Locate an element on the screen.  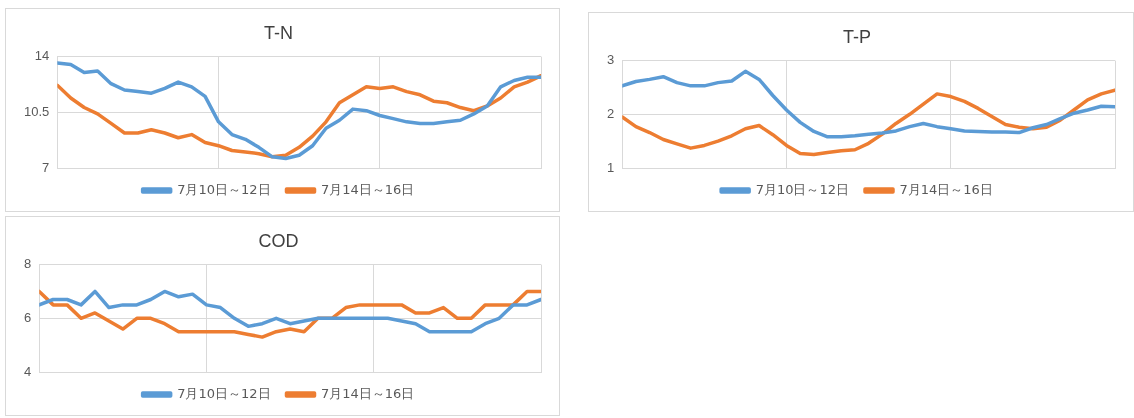
y-tick-label: 10.5 is located at coordinates (36, 111).